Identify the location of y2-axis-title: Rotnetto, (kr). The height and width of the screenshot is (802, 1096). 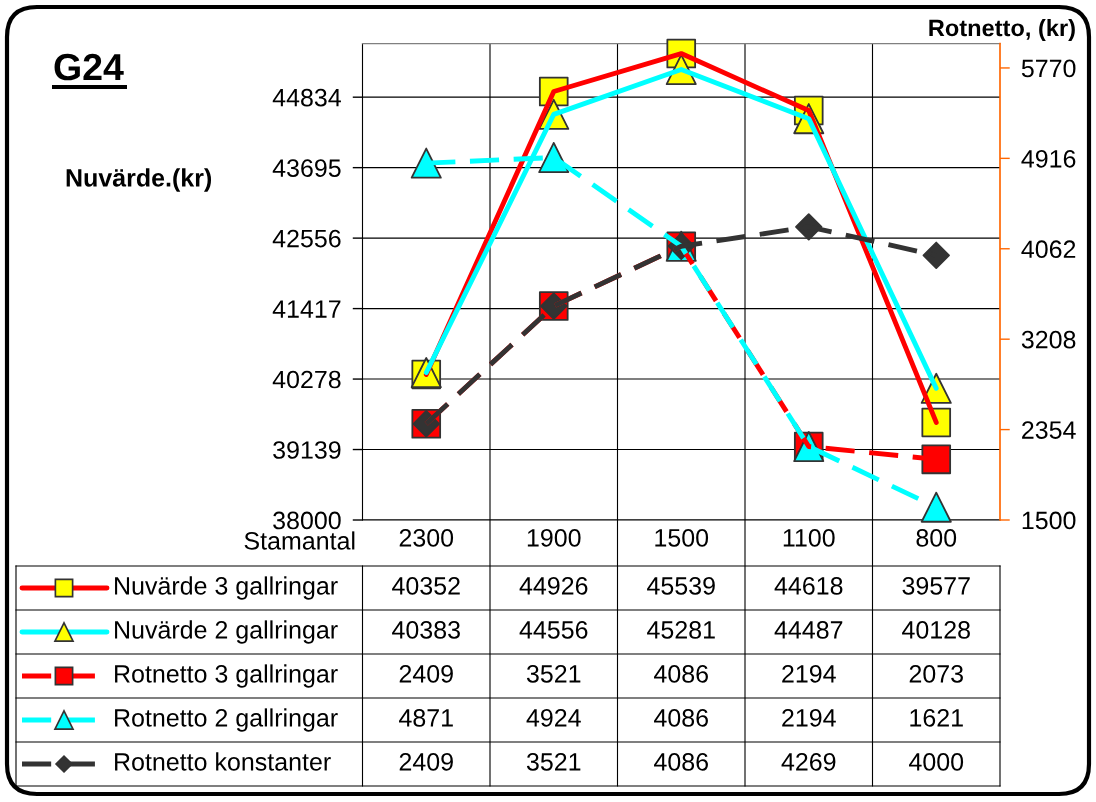
(1002, 30).